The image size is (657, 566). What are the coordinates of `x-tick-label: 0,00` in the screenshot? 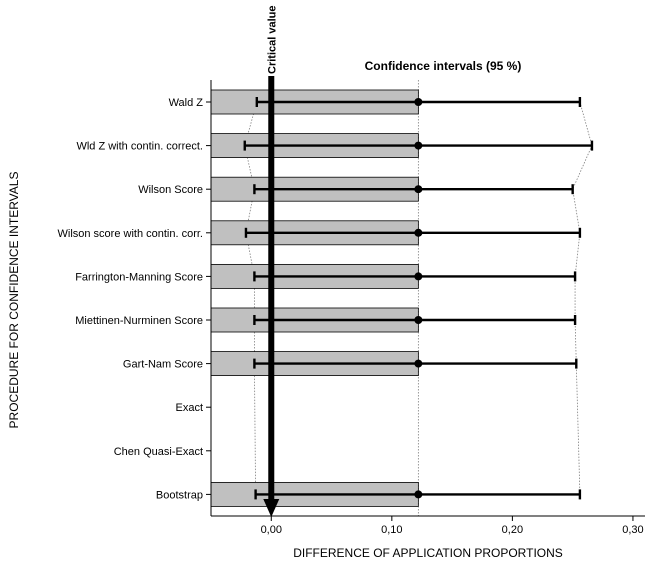 It's located at (271, 530).